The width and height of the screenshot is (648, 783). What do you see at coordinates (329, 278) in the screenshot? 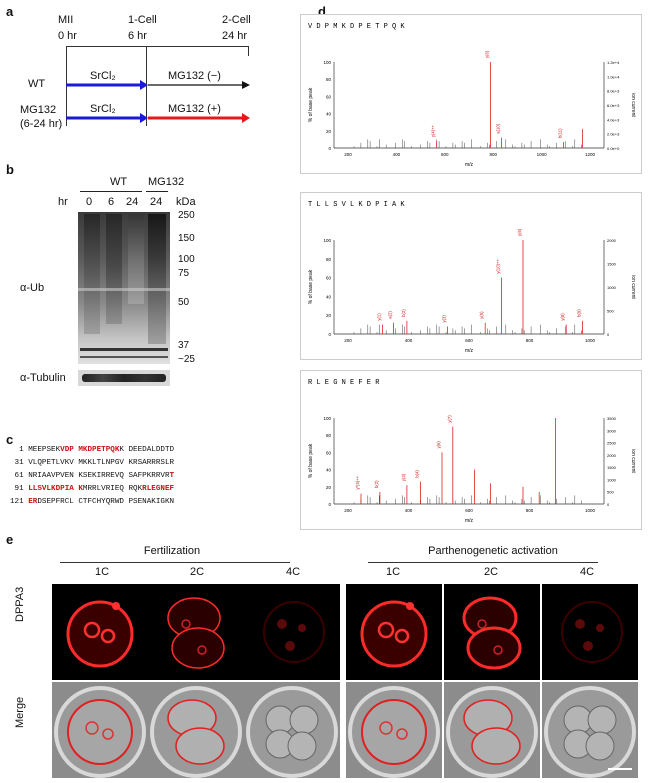
I see `y-tick-label: 60` at bounding box center [329, 278].